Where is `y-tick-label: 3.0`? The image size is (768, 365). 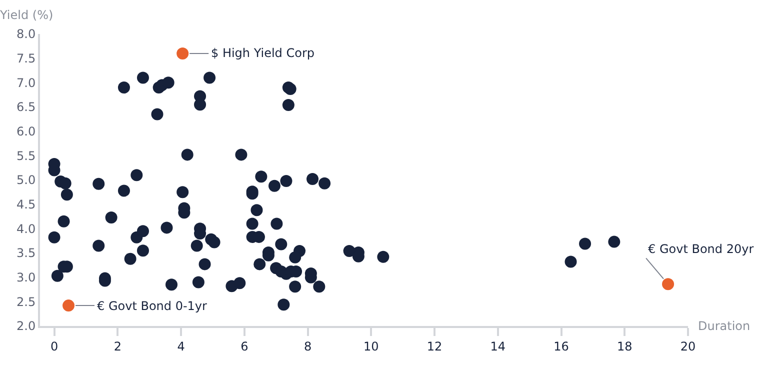 y-tick-label: 3.0 is located at coordinates (26, 277).